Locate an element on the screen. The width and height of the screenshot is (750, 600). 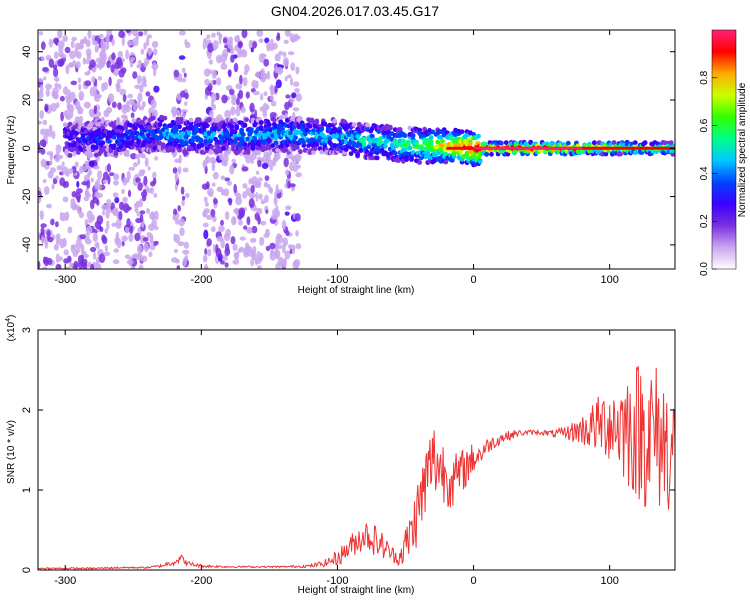
x-tick-label: 0 is located at coordinates (473, 280).